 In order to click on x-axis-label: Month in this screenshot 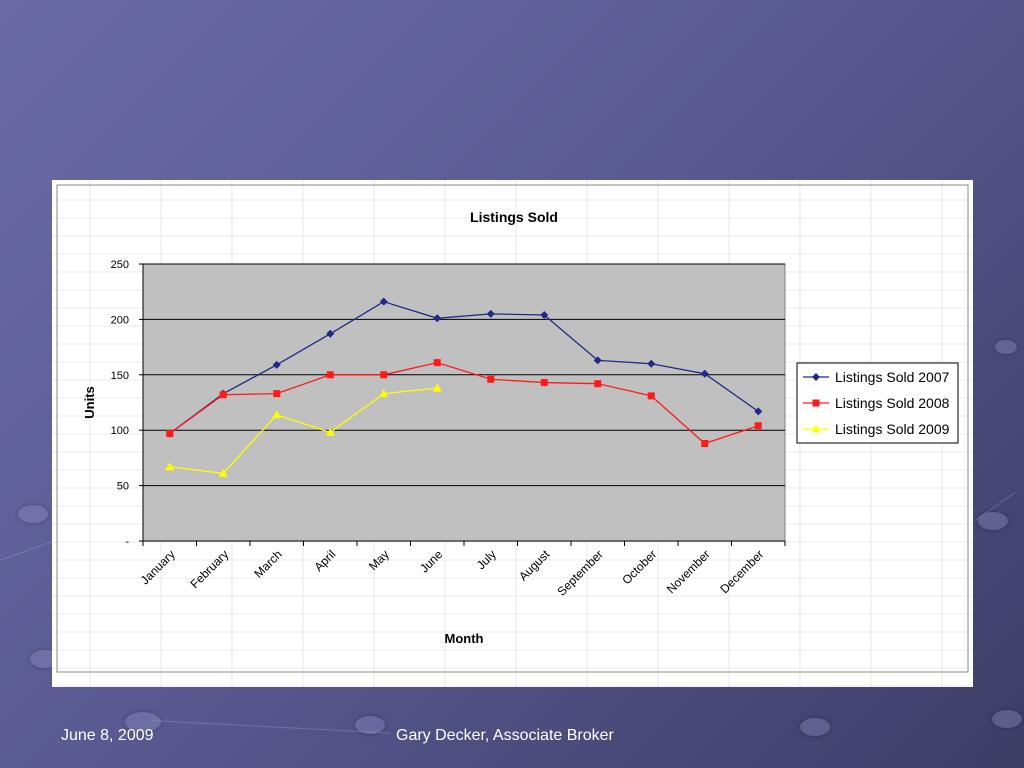, I will do `click(464, 638)`.